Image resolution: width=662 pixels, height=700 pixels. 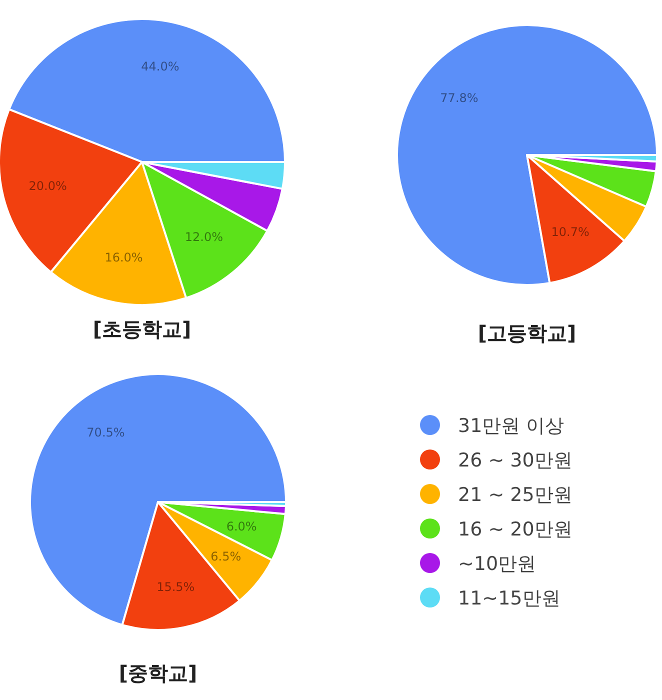 What do you see at coordinates (175, 587) in the screenshot?
I see `data-label: 15.5%` at bounding box center [175, 587].